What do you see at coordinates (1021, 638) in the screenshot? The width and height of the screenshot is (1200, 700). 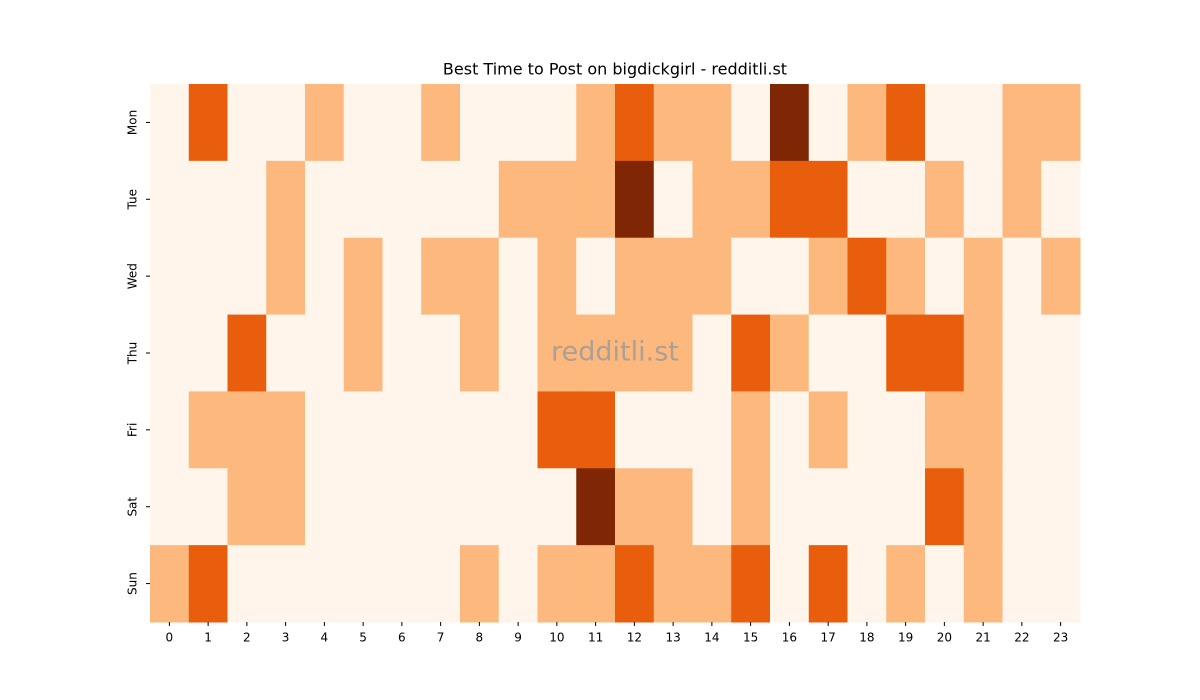 I see `x-tick-label: 22` at bounding box center [1021, 638].